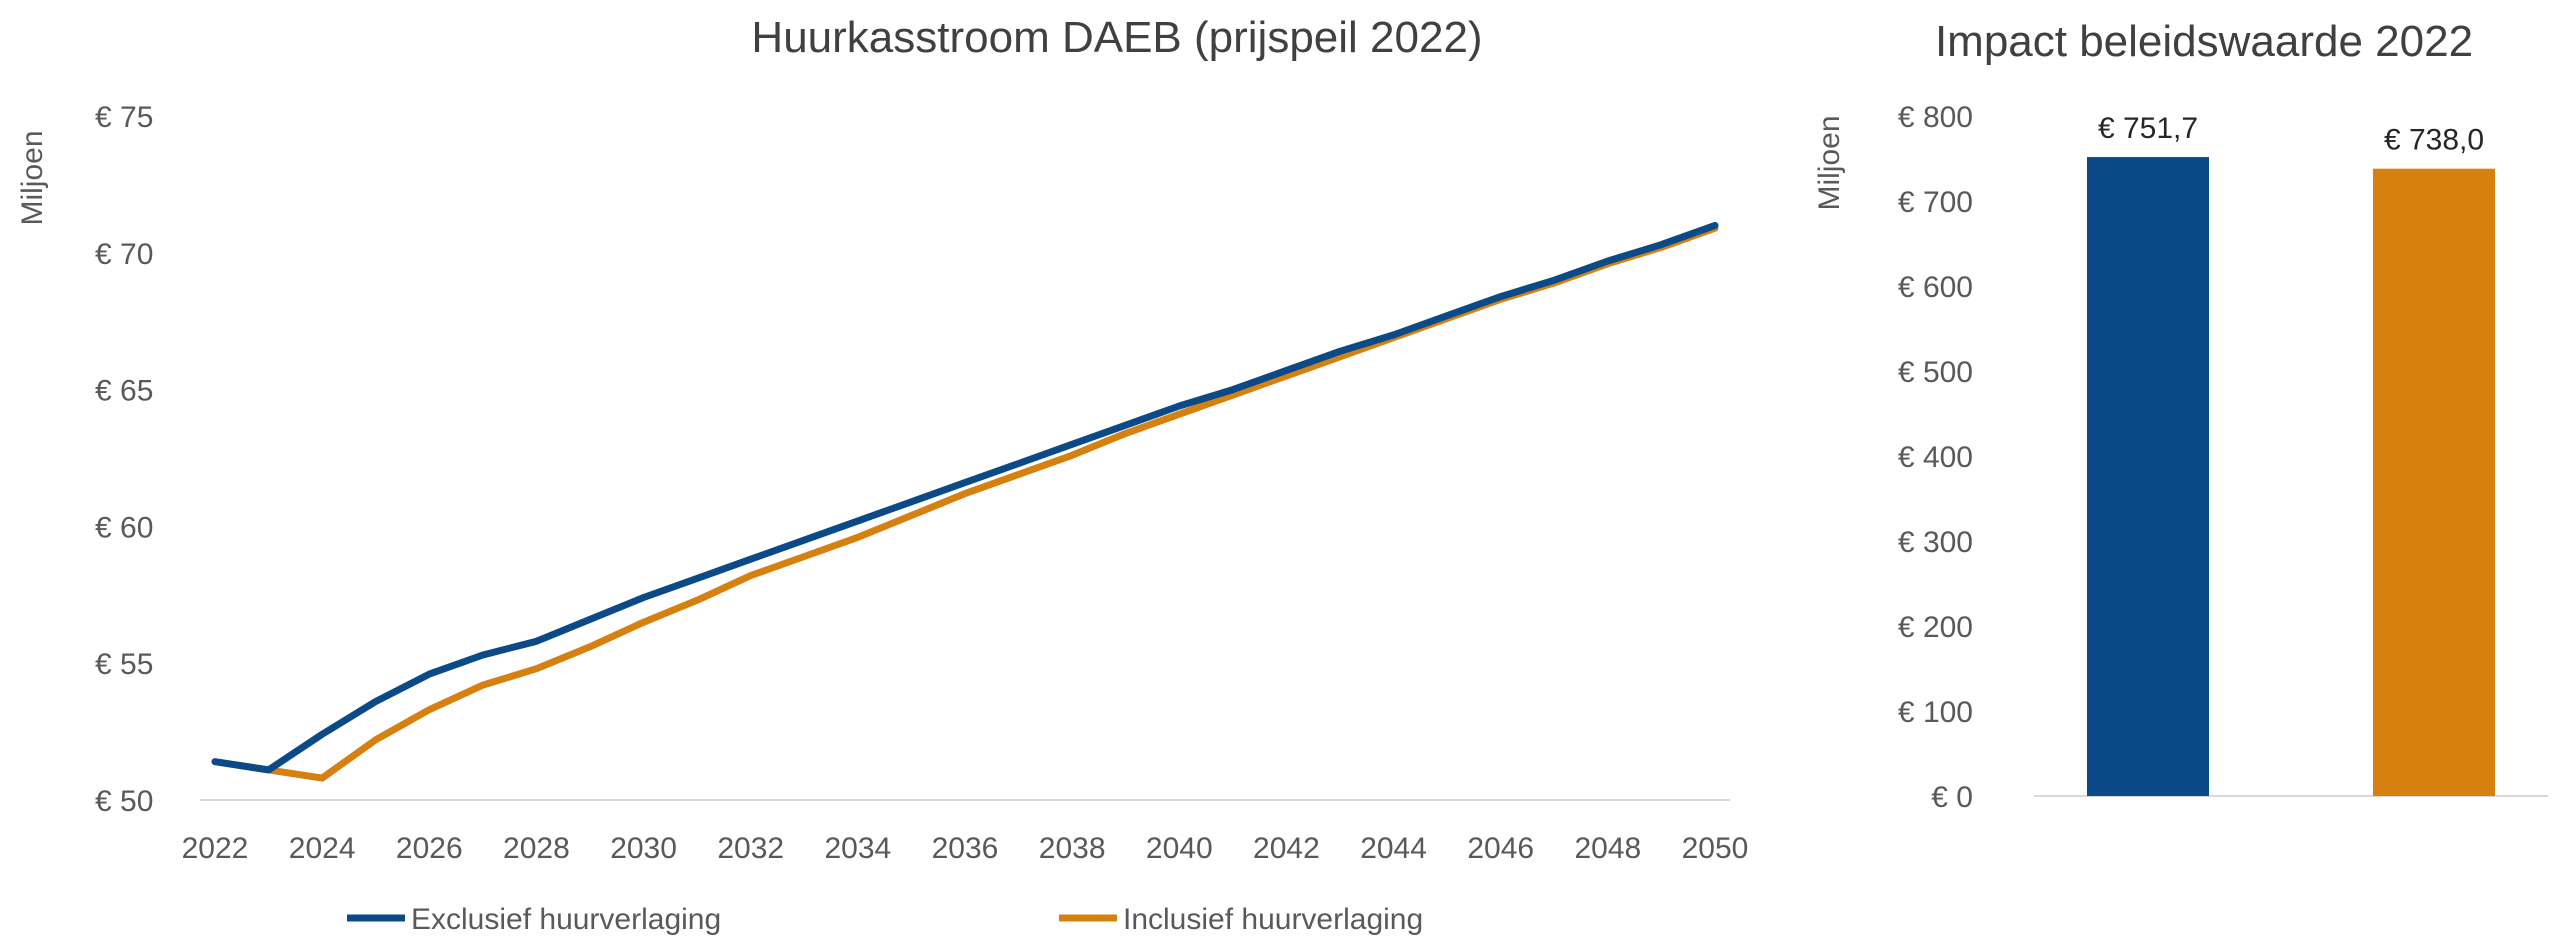 The width and height of the screenshot is (2560, 951). What do you see at coordinates (2291, 134) in the screenshot?
I see `bar-chart-value-labels: € 751,7 € 738,0` at bounding box center [2291, 134].